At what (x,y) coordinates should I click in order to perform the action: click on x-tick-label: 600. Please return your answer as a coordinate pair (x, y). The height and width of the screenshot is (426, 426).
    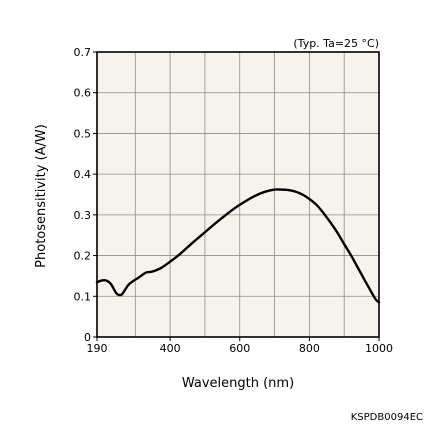
    Looking at the image, I should click on (239, 348).